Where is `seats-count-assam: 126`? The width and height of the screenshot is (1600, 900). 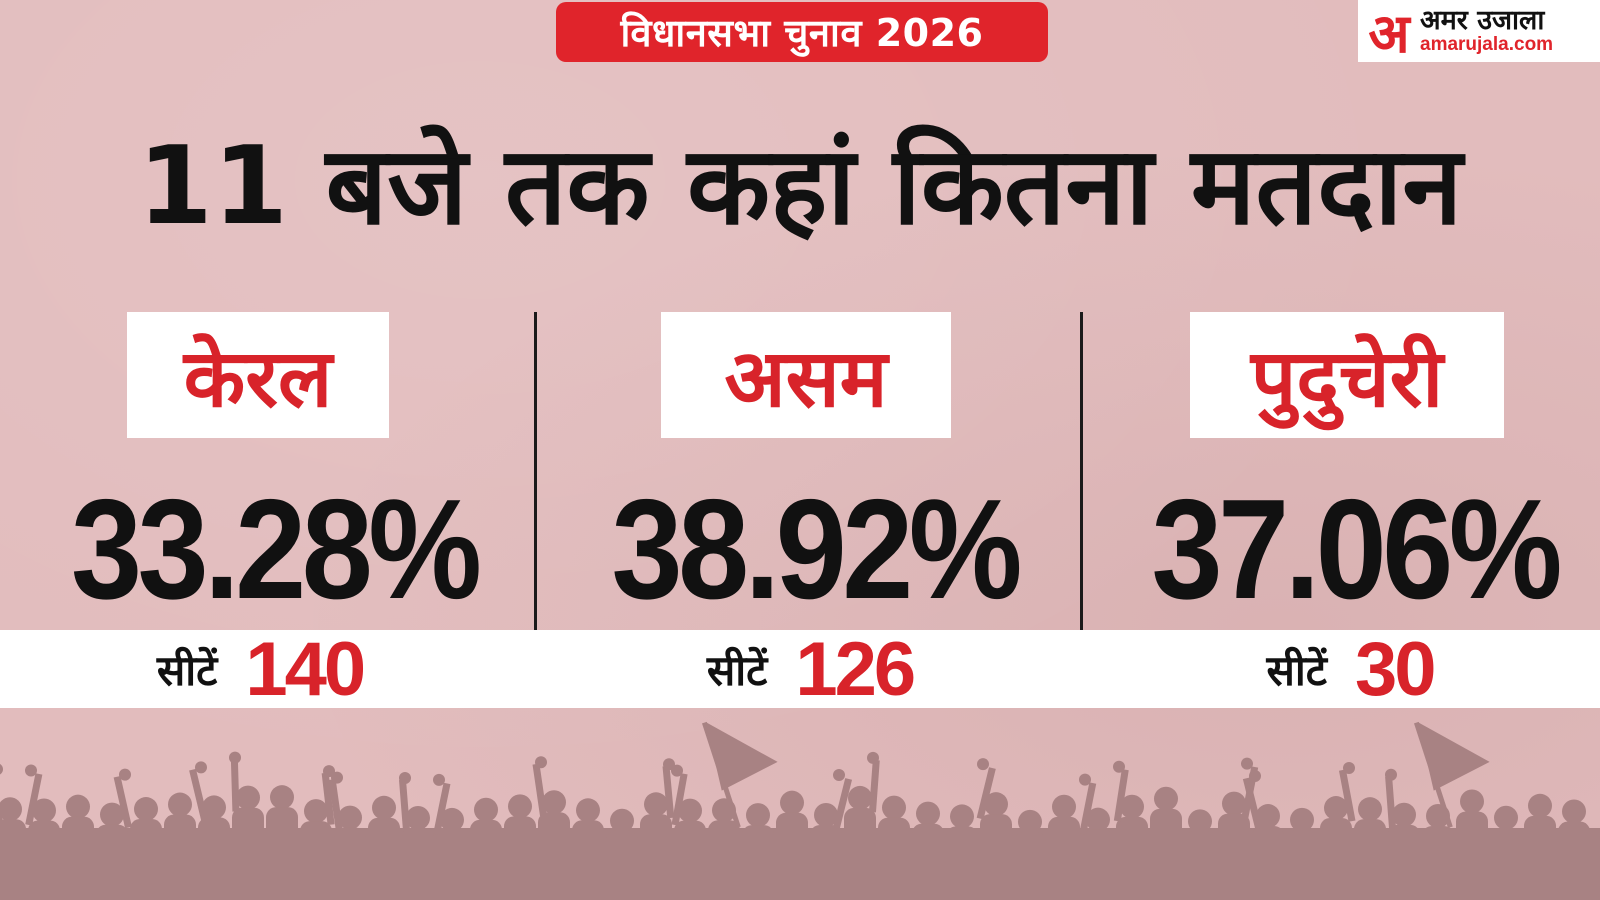
seats-count-assam: 126 is located at coordinates (855, 669).